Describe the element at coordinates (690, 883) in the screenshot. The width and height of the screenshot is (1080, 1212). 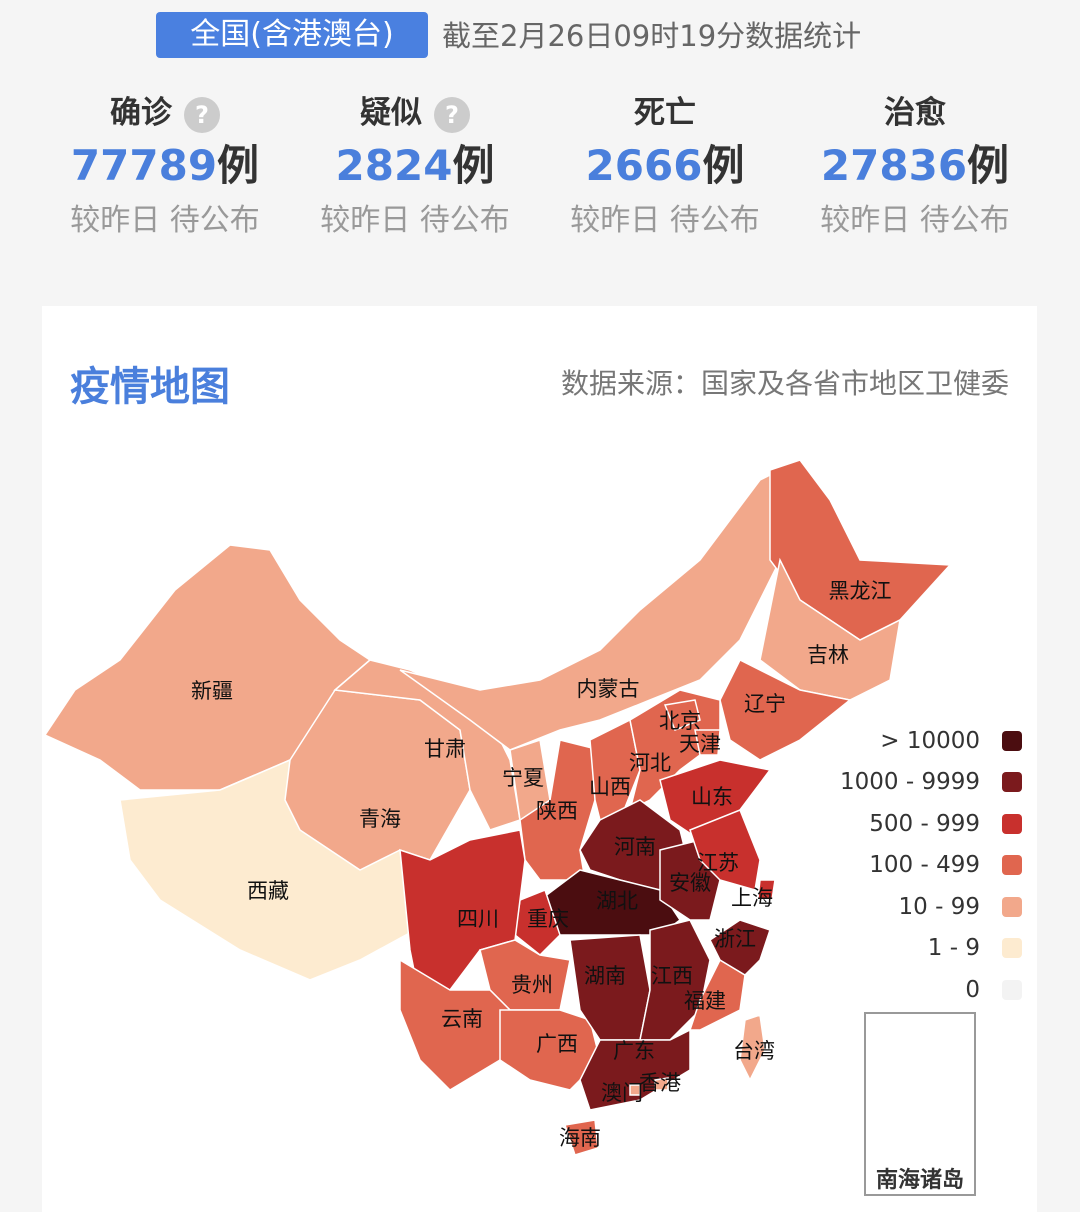
I see `region-label: 安徽` at that location.